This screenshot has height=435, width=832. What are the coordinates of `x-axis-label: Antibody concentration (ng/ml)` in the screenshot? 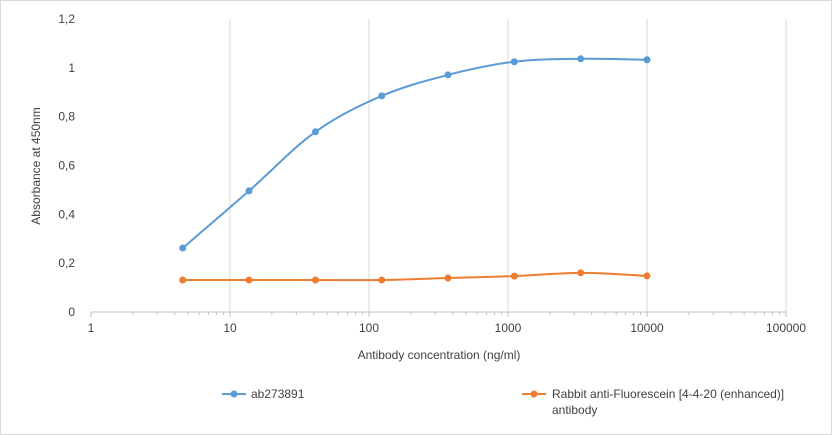 It's located at (439, 355).